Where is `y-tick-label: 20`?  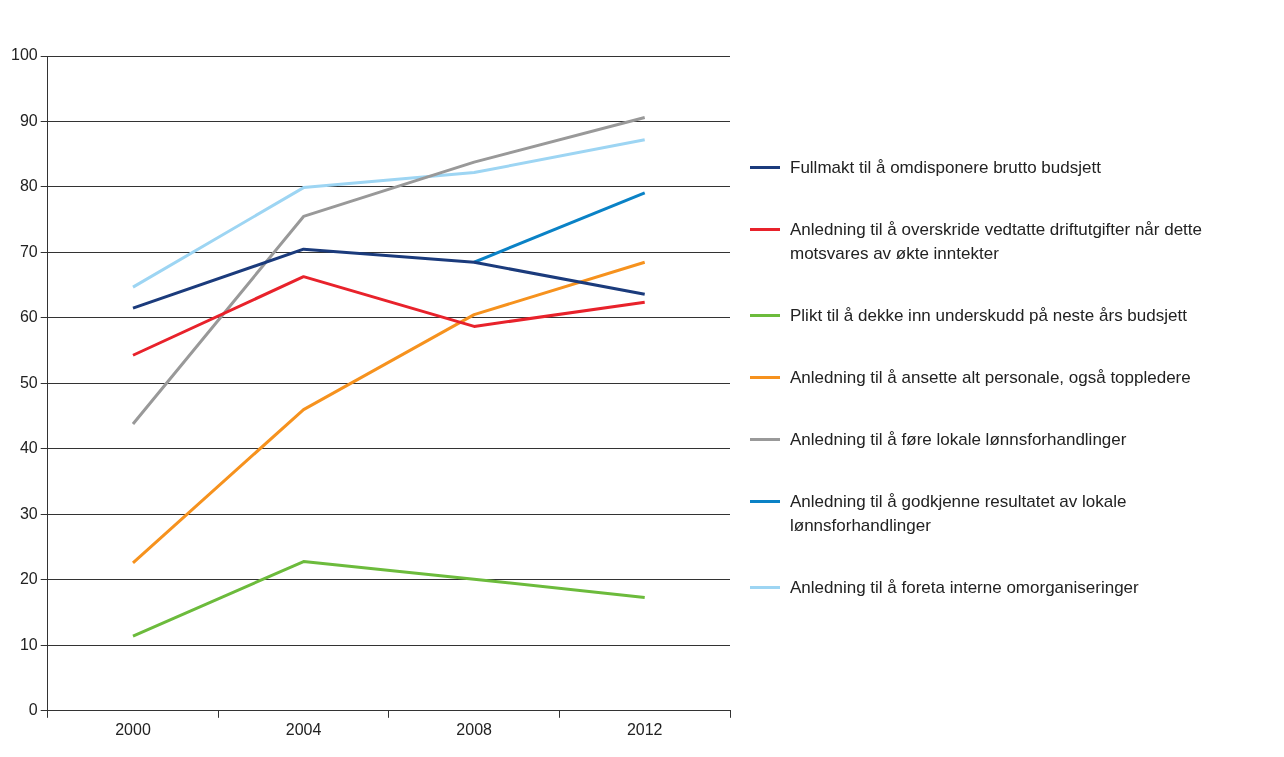 y-tick-label: 20 is located at coordinates (28, 579).